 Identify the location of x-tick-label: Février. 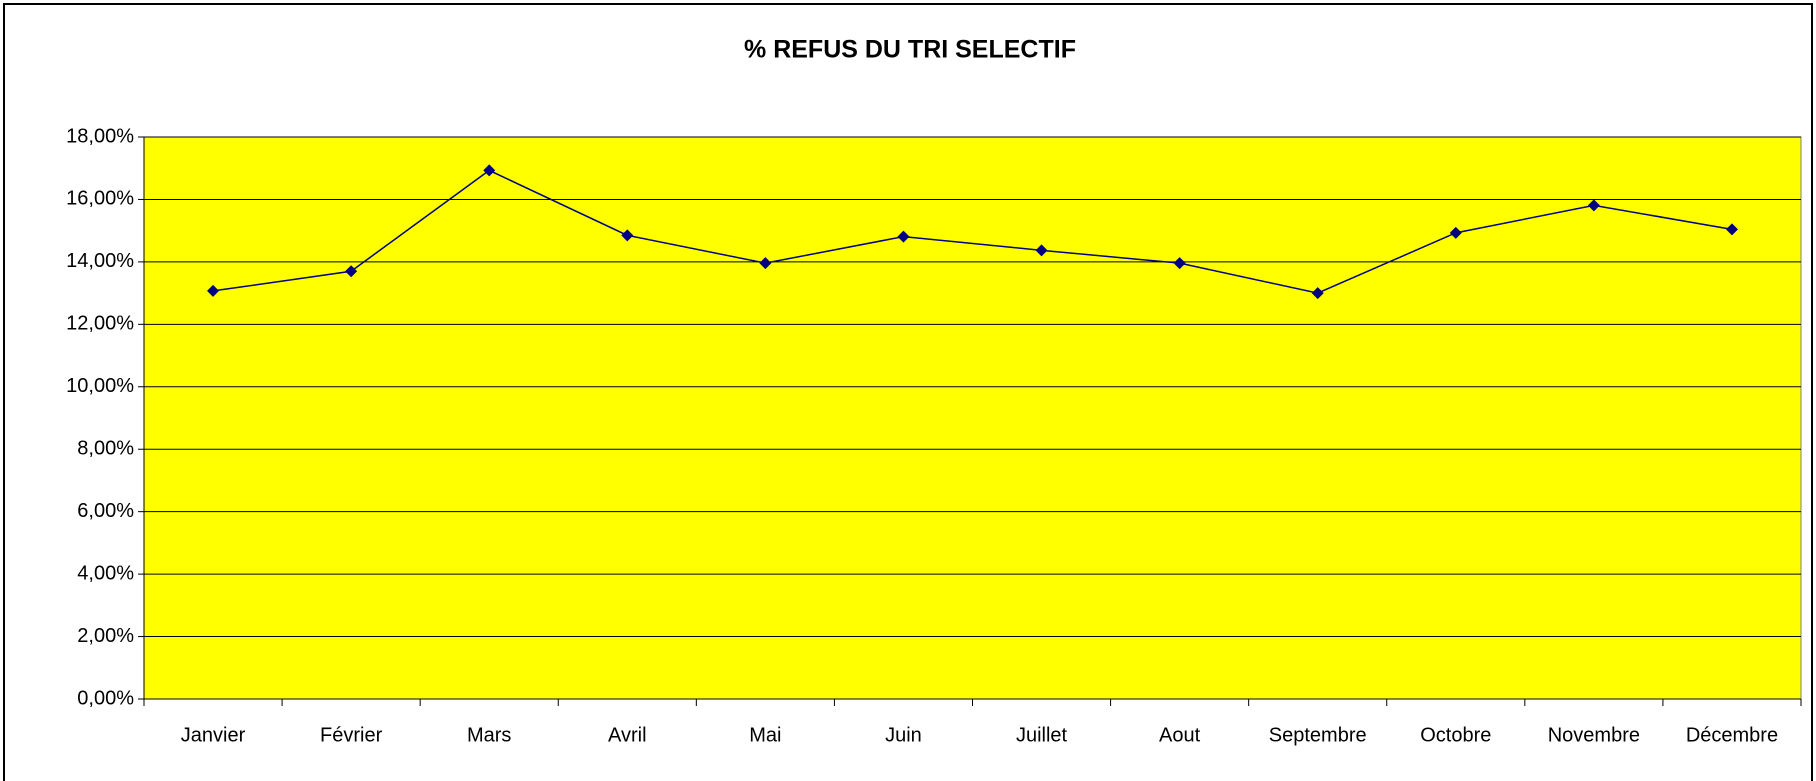
(351, 735).